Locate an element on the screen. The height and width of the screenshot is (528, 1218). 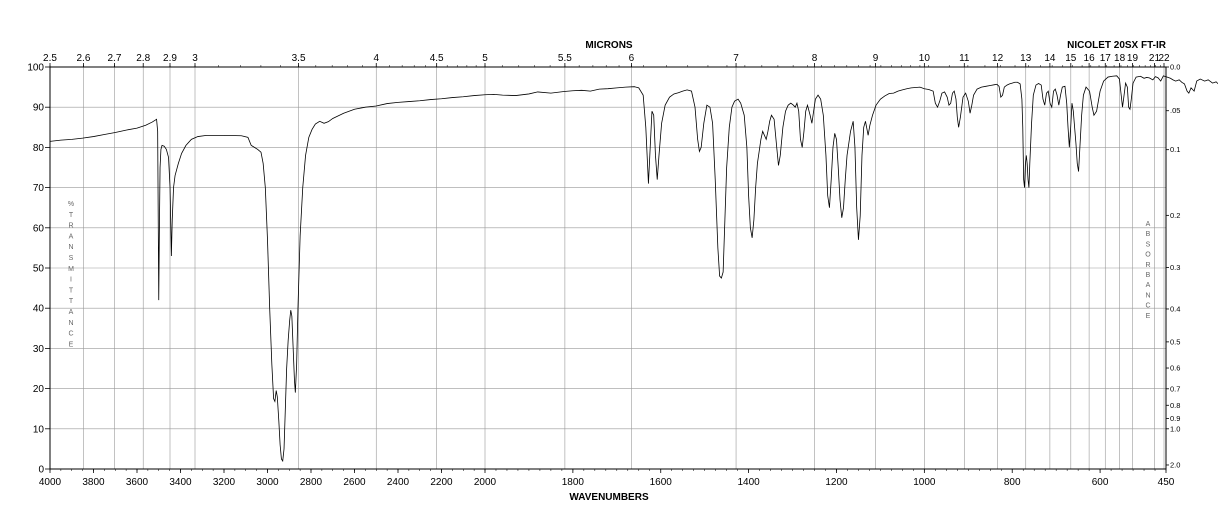
wavenumber-tick-label: 3400 is located at coordinates (180, 482).